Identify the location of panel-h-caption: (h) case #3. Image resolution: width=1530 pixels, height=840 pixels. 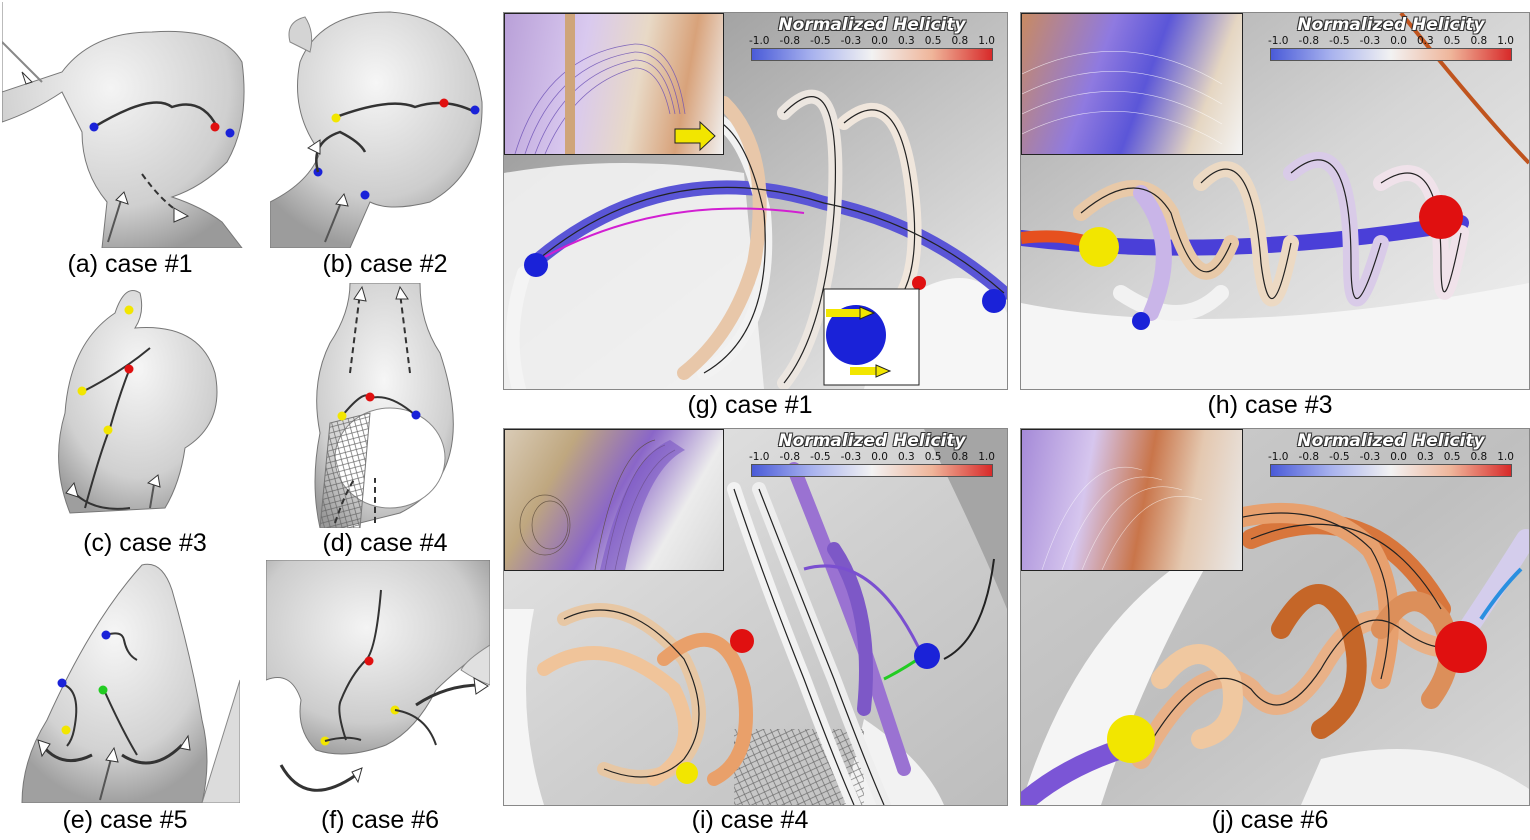
(1270, 405).